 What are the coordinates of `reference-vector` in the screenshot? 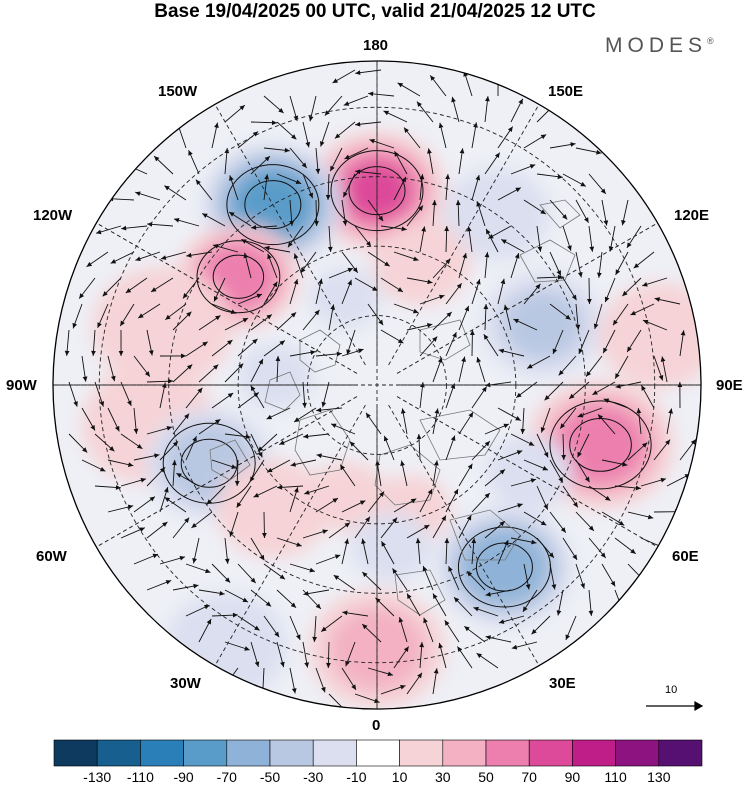 It's located at (674, 706).